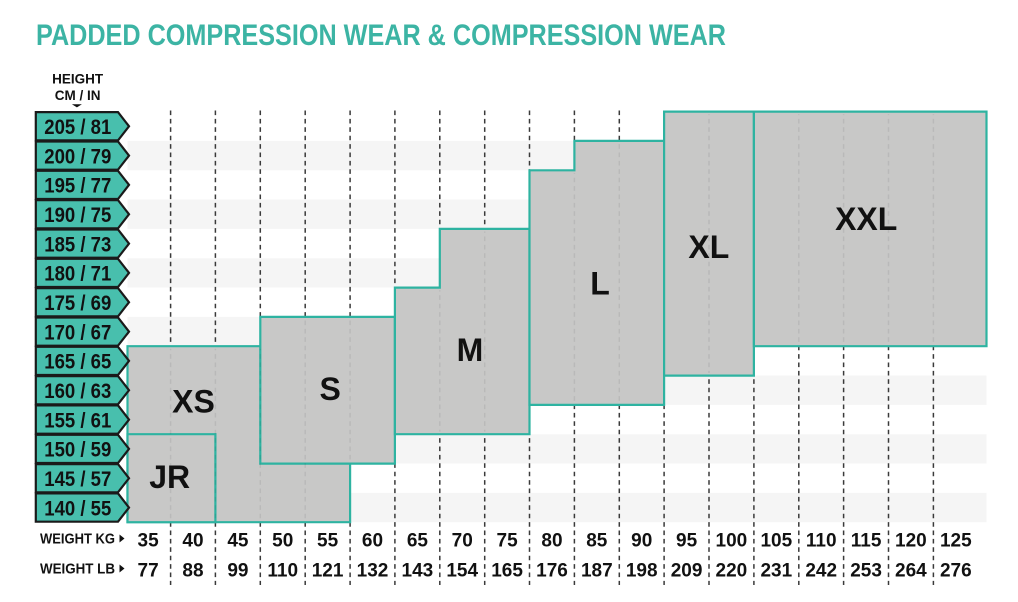 The height and width of the screenshot is (602, 1018). Describe the element at coordinates (78, 79) in the screenshot. I see `svg-text: HEIGHT` at that location.